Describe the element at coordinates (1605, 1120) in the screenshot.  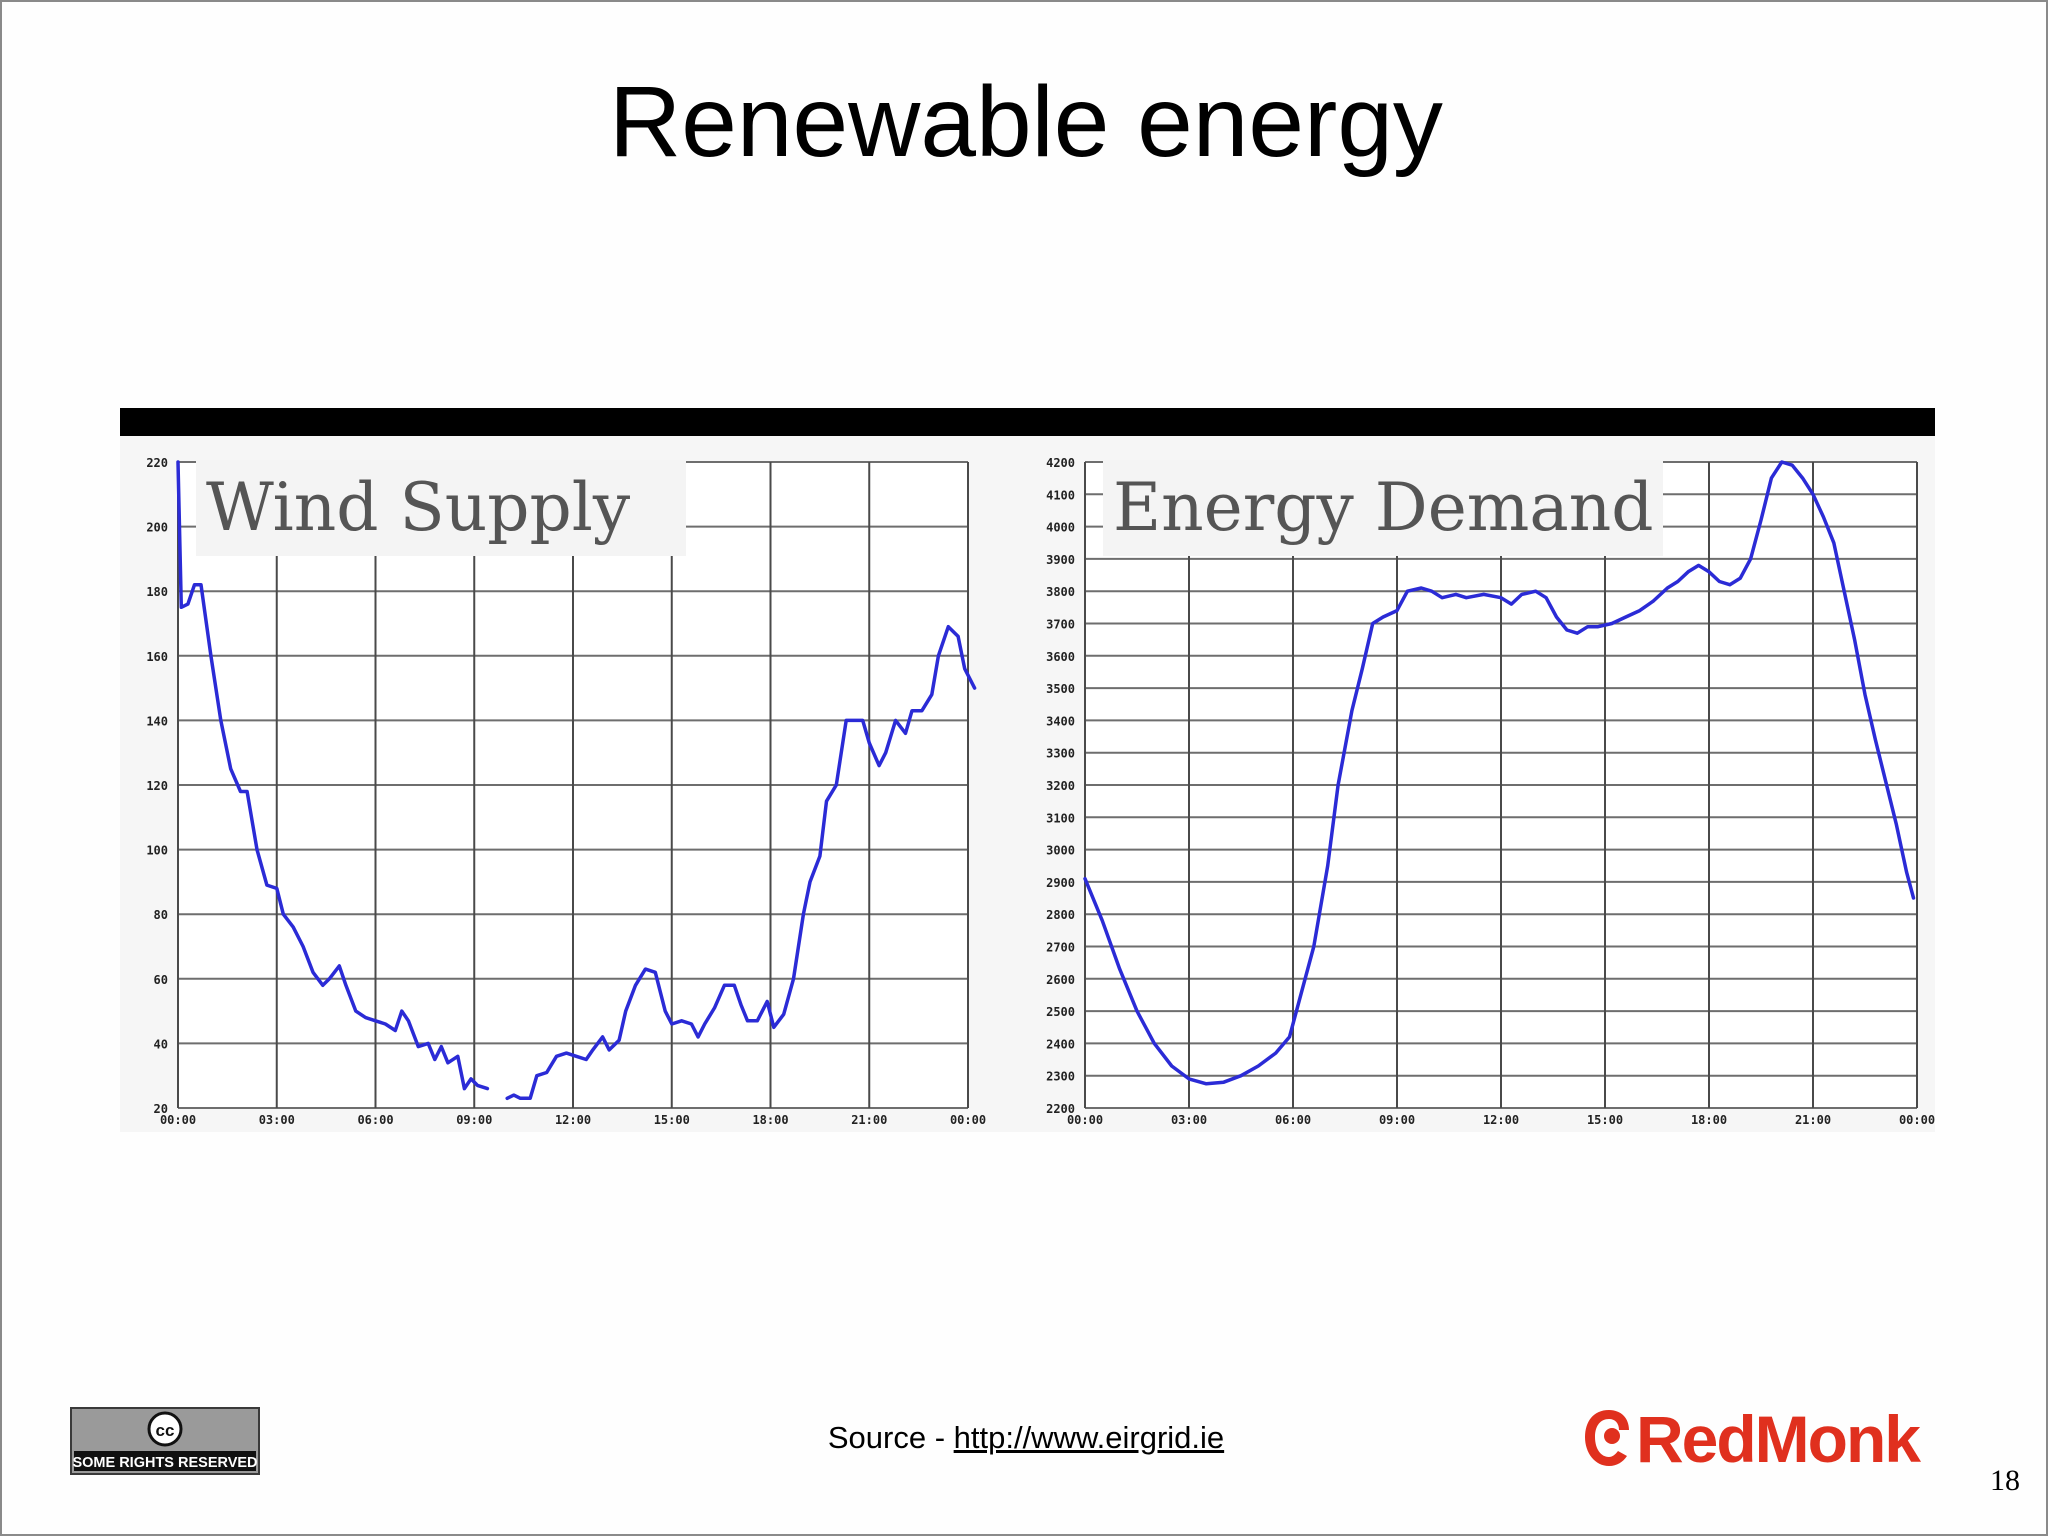
I see `chart2-x-tick-label: 15:00` at that location.